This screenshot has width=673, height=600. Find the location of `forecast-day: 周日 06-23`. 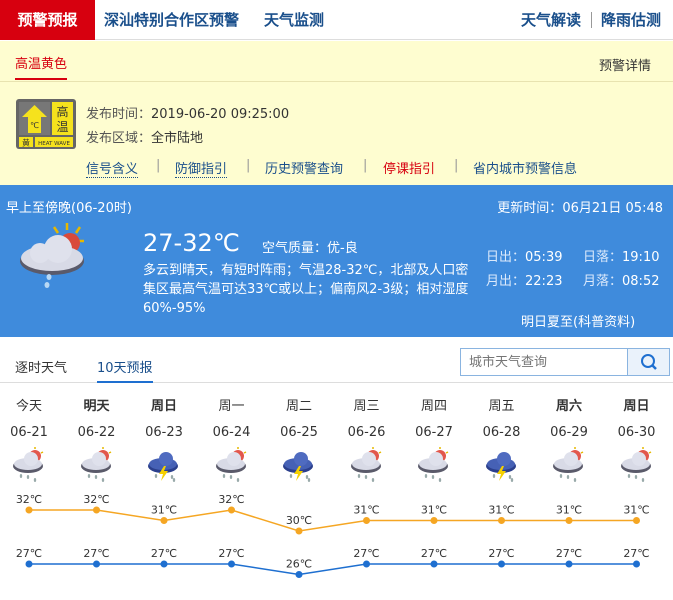

forecast-day: 周日 06-23 is located at coordinates (164, 440).